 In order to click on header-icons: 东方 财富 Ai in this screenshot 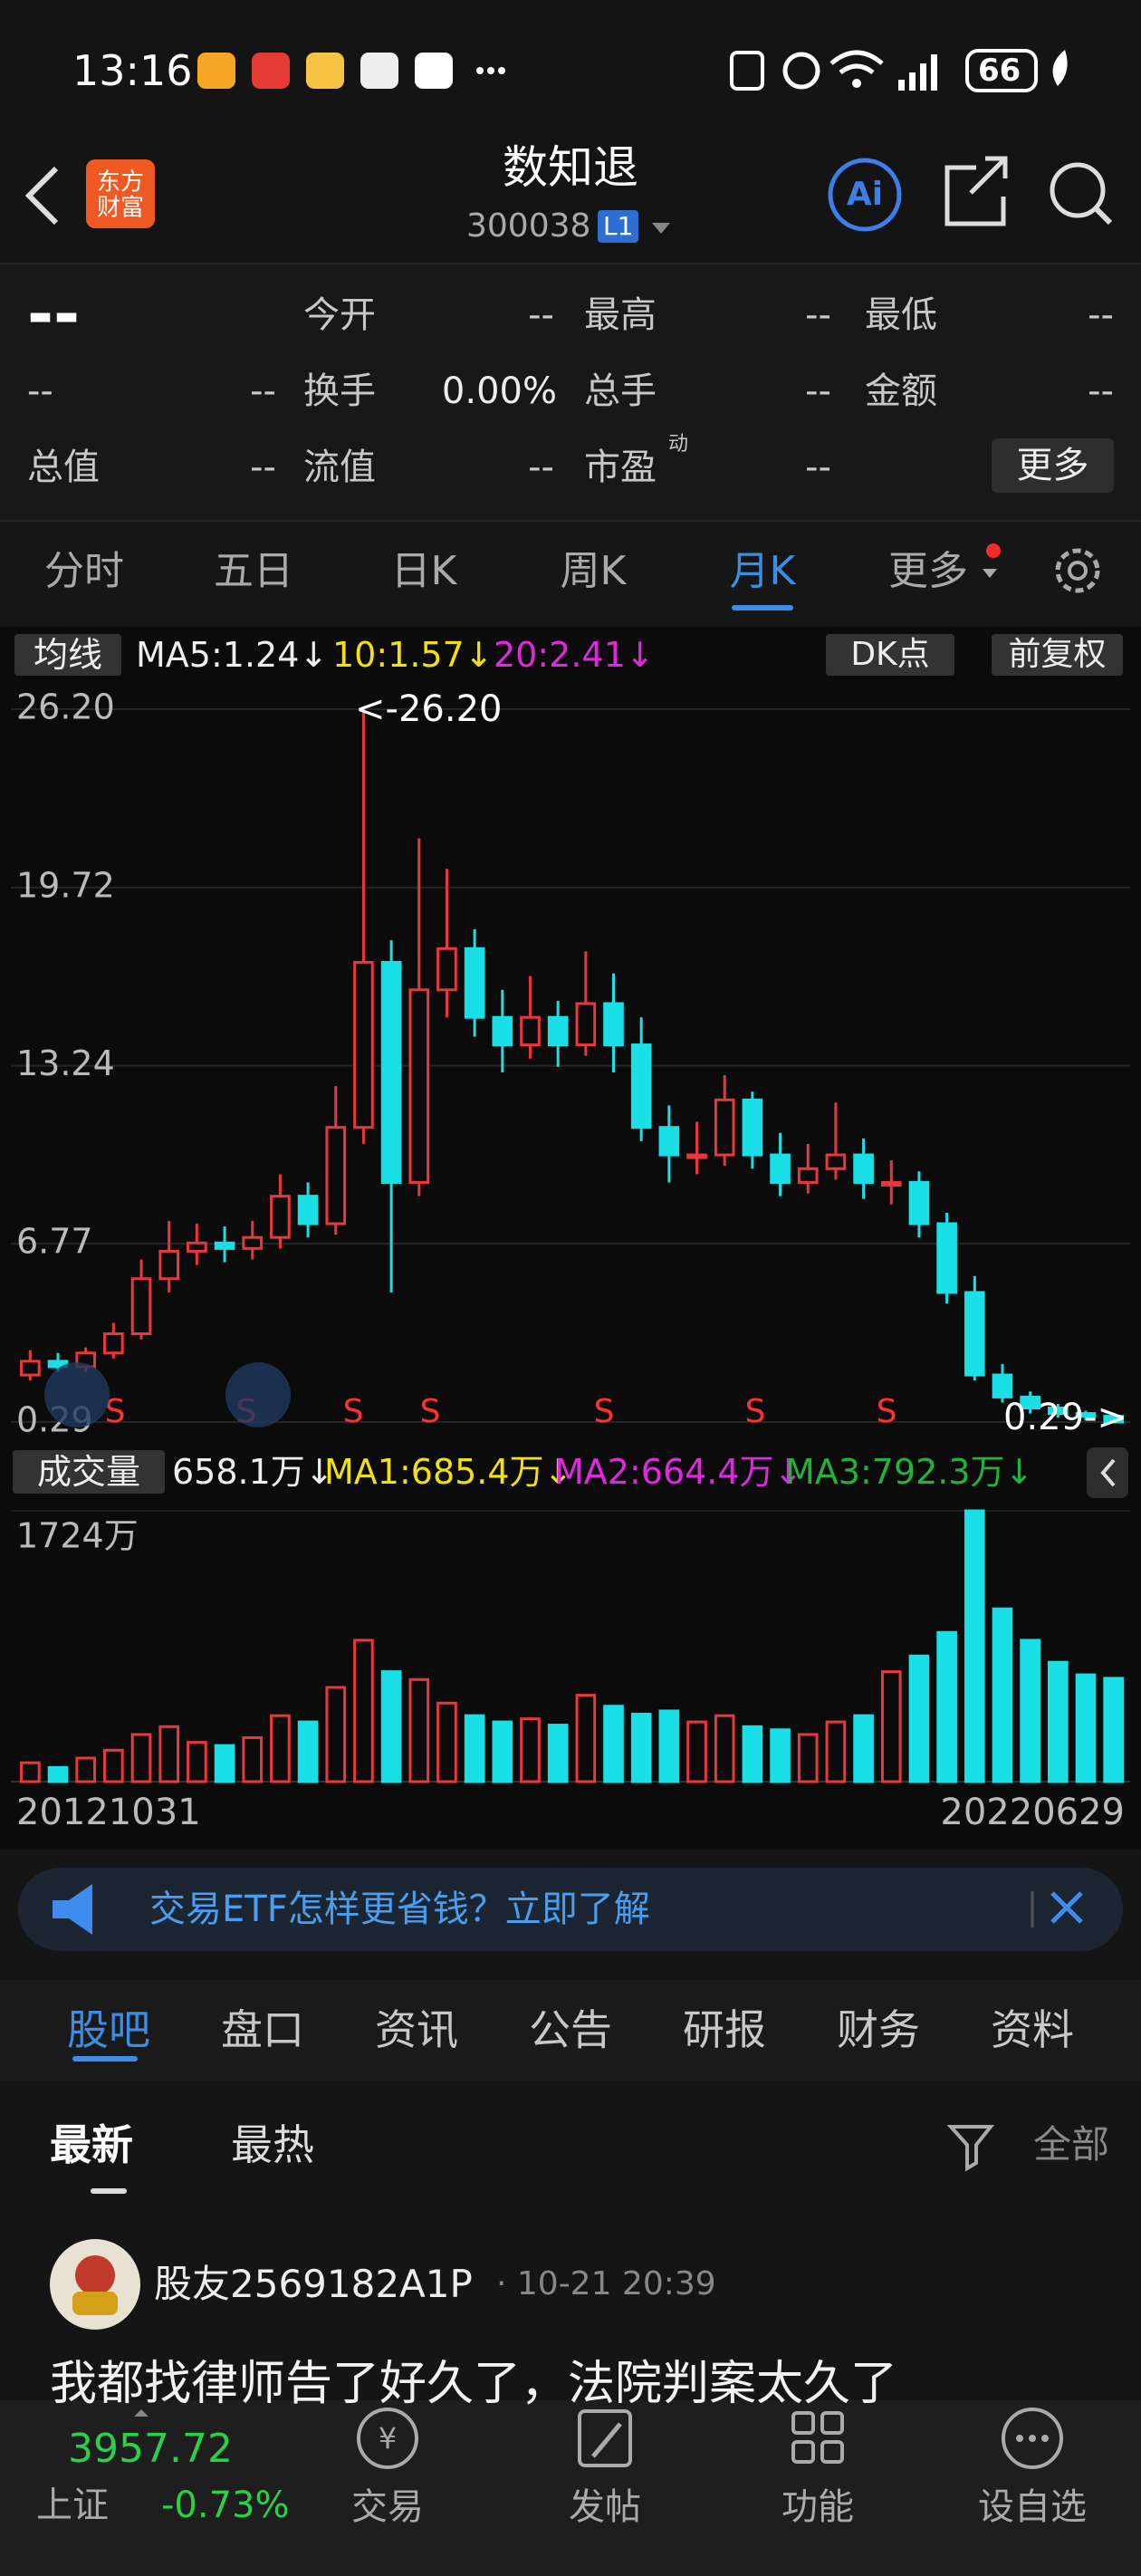, I will do `click(568, 195)`.